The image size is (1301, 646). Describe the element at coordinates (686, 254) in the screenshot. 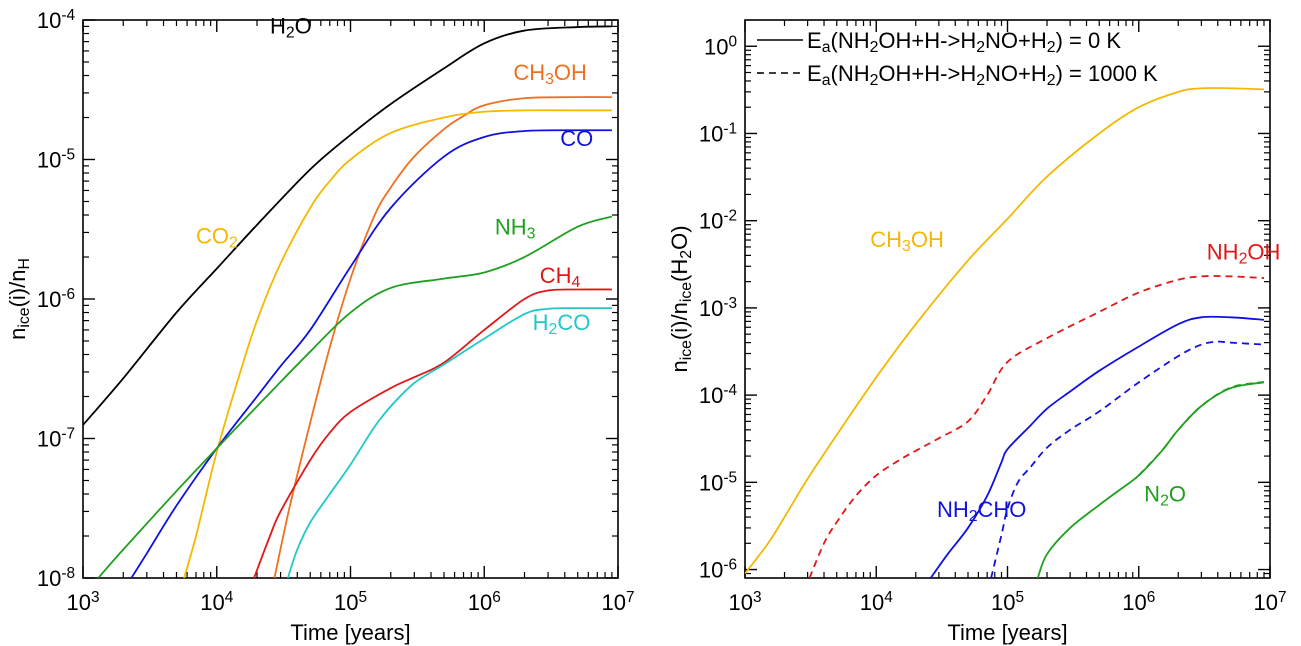

I see `y-label-sub: 2` at that location.